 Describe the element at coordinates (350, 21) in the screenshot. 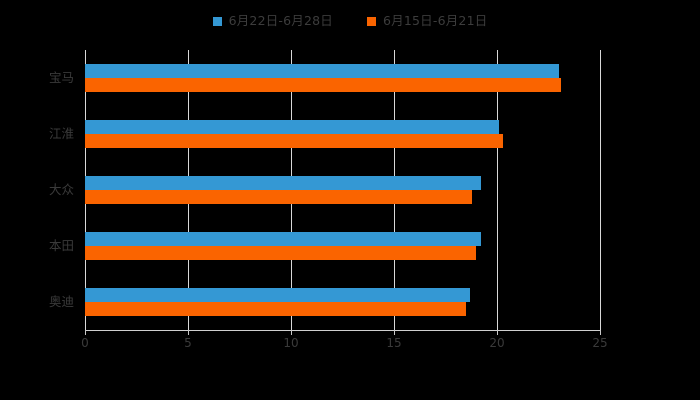

I see `chart-legend: 6月22日-6月28日 6月15日-6月21日` at that location.